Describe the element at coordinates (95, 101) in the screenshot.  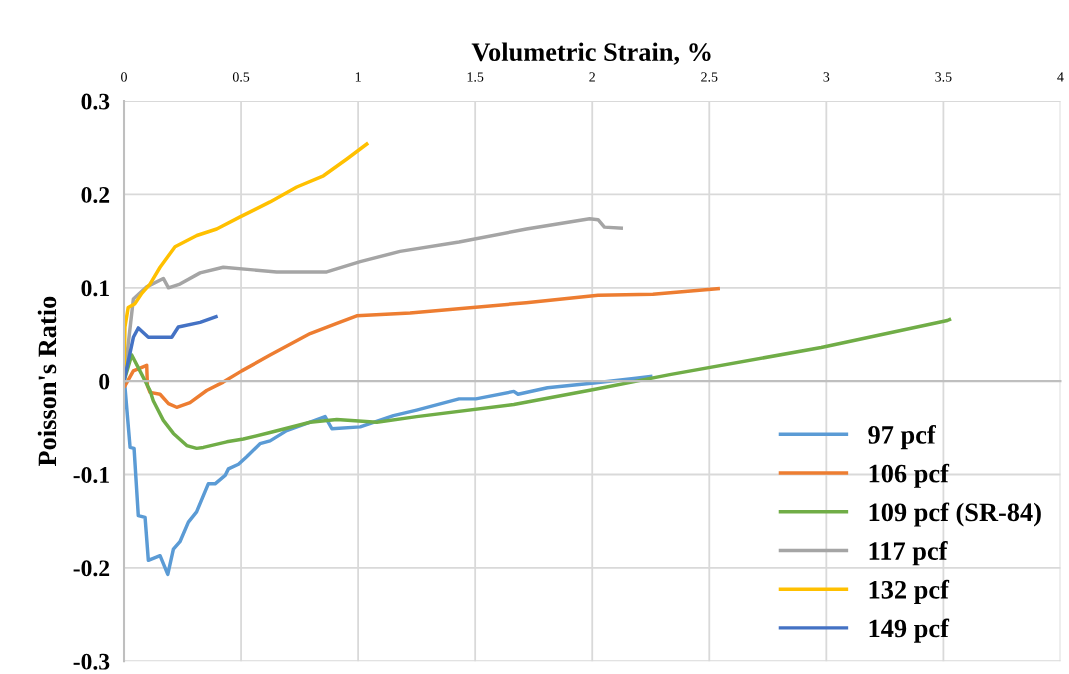
I see `y-tick-label: 0.3` at that location.